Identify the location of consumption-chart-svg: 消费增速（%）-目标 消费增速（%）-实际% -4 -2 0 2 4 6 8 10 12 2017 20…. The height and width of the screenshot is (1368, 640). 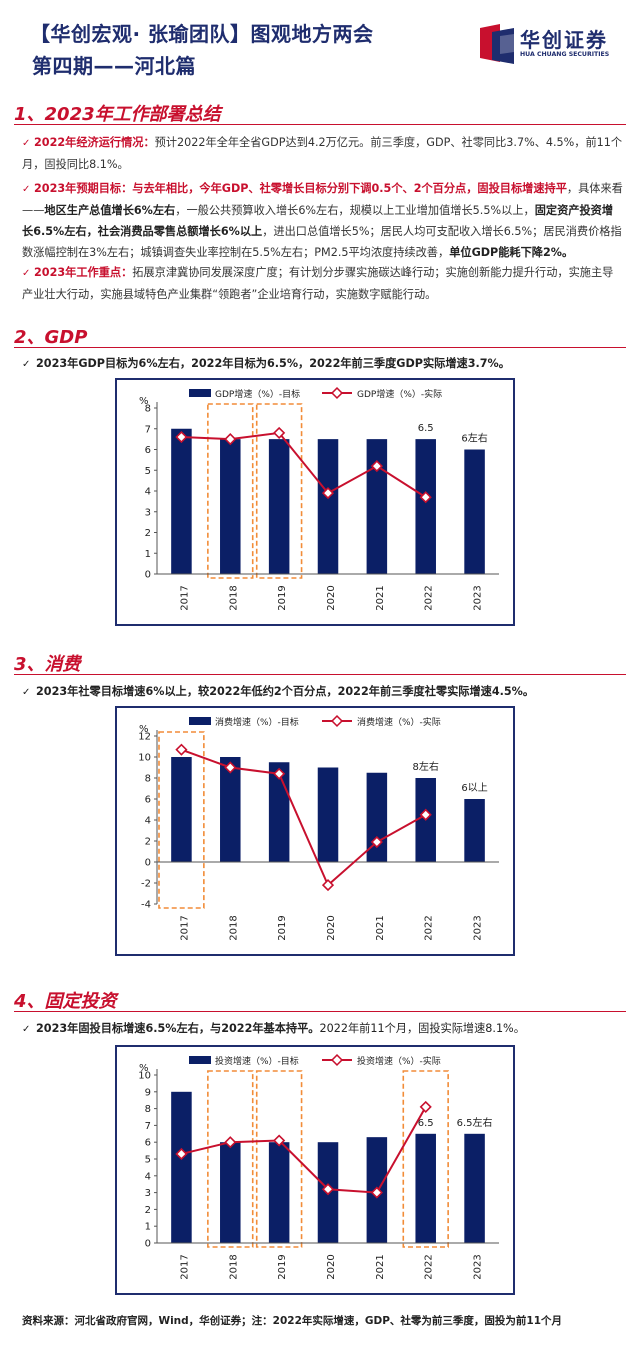
(318, 827).